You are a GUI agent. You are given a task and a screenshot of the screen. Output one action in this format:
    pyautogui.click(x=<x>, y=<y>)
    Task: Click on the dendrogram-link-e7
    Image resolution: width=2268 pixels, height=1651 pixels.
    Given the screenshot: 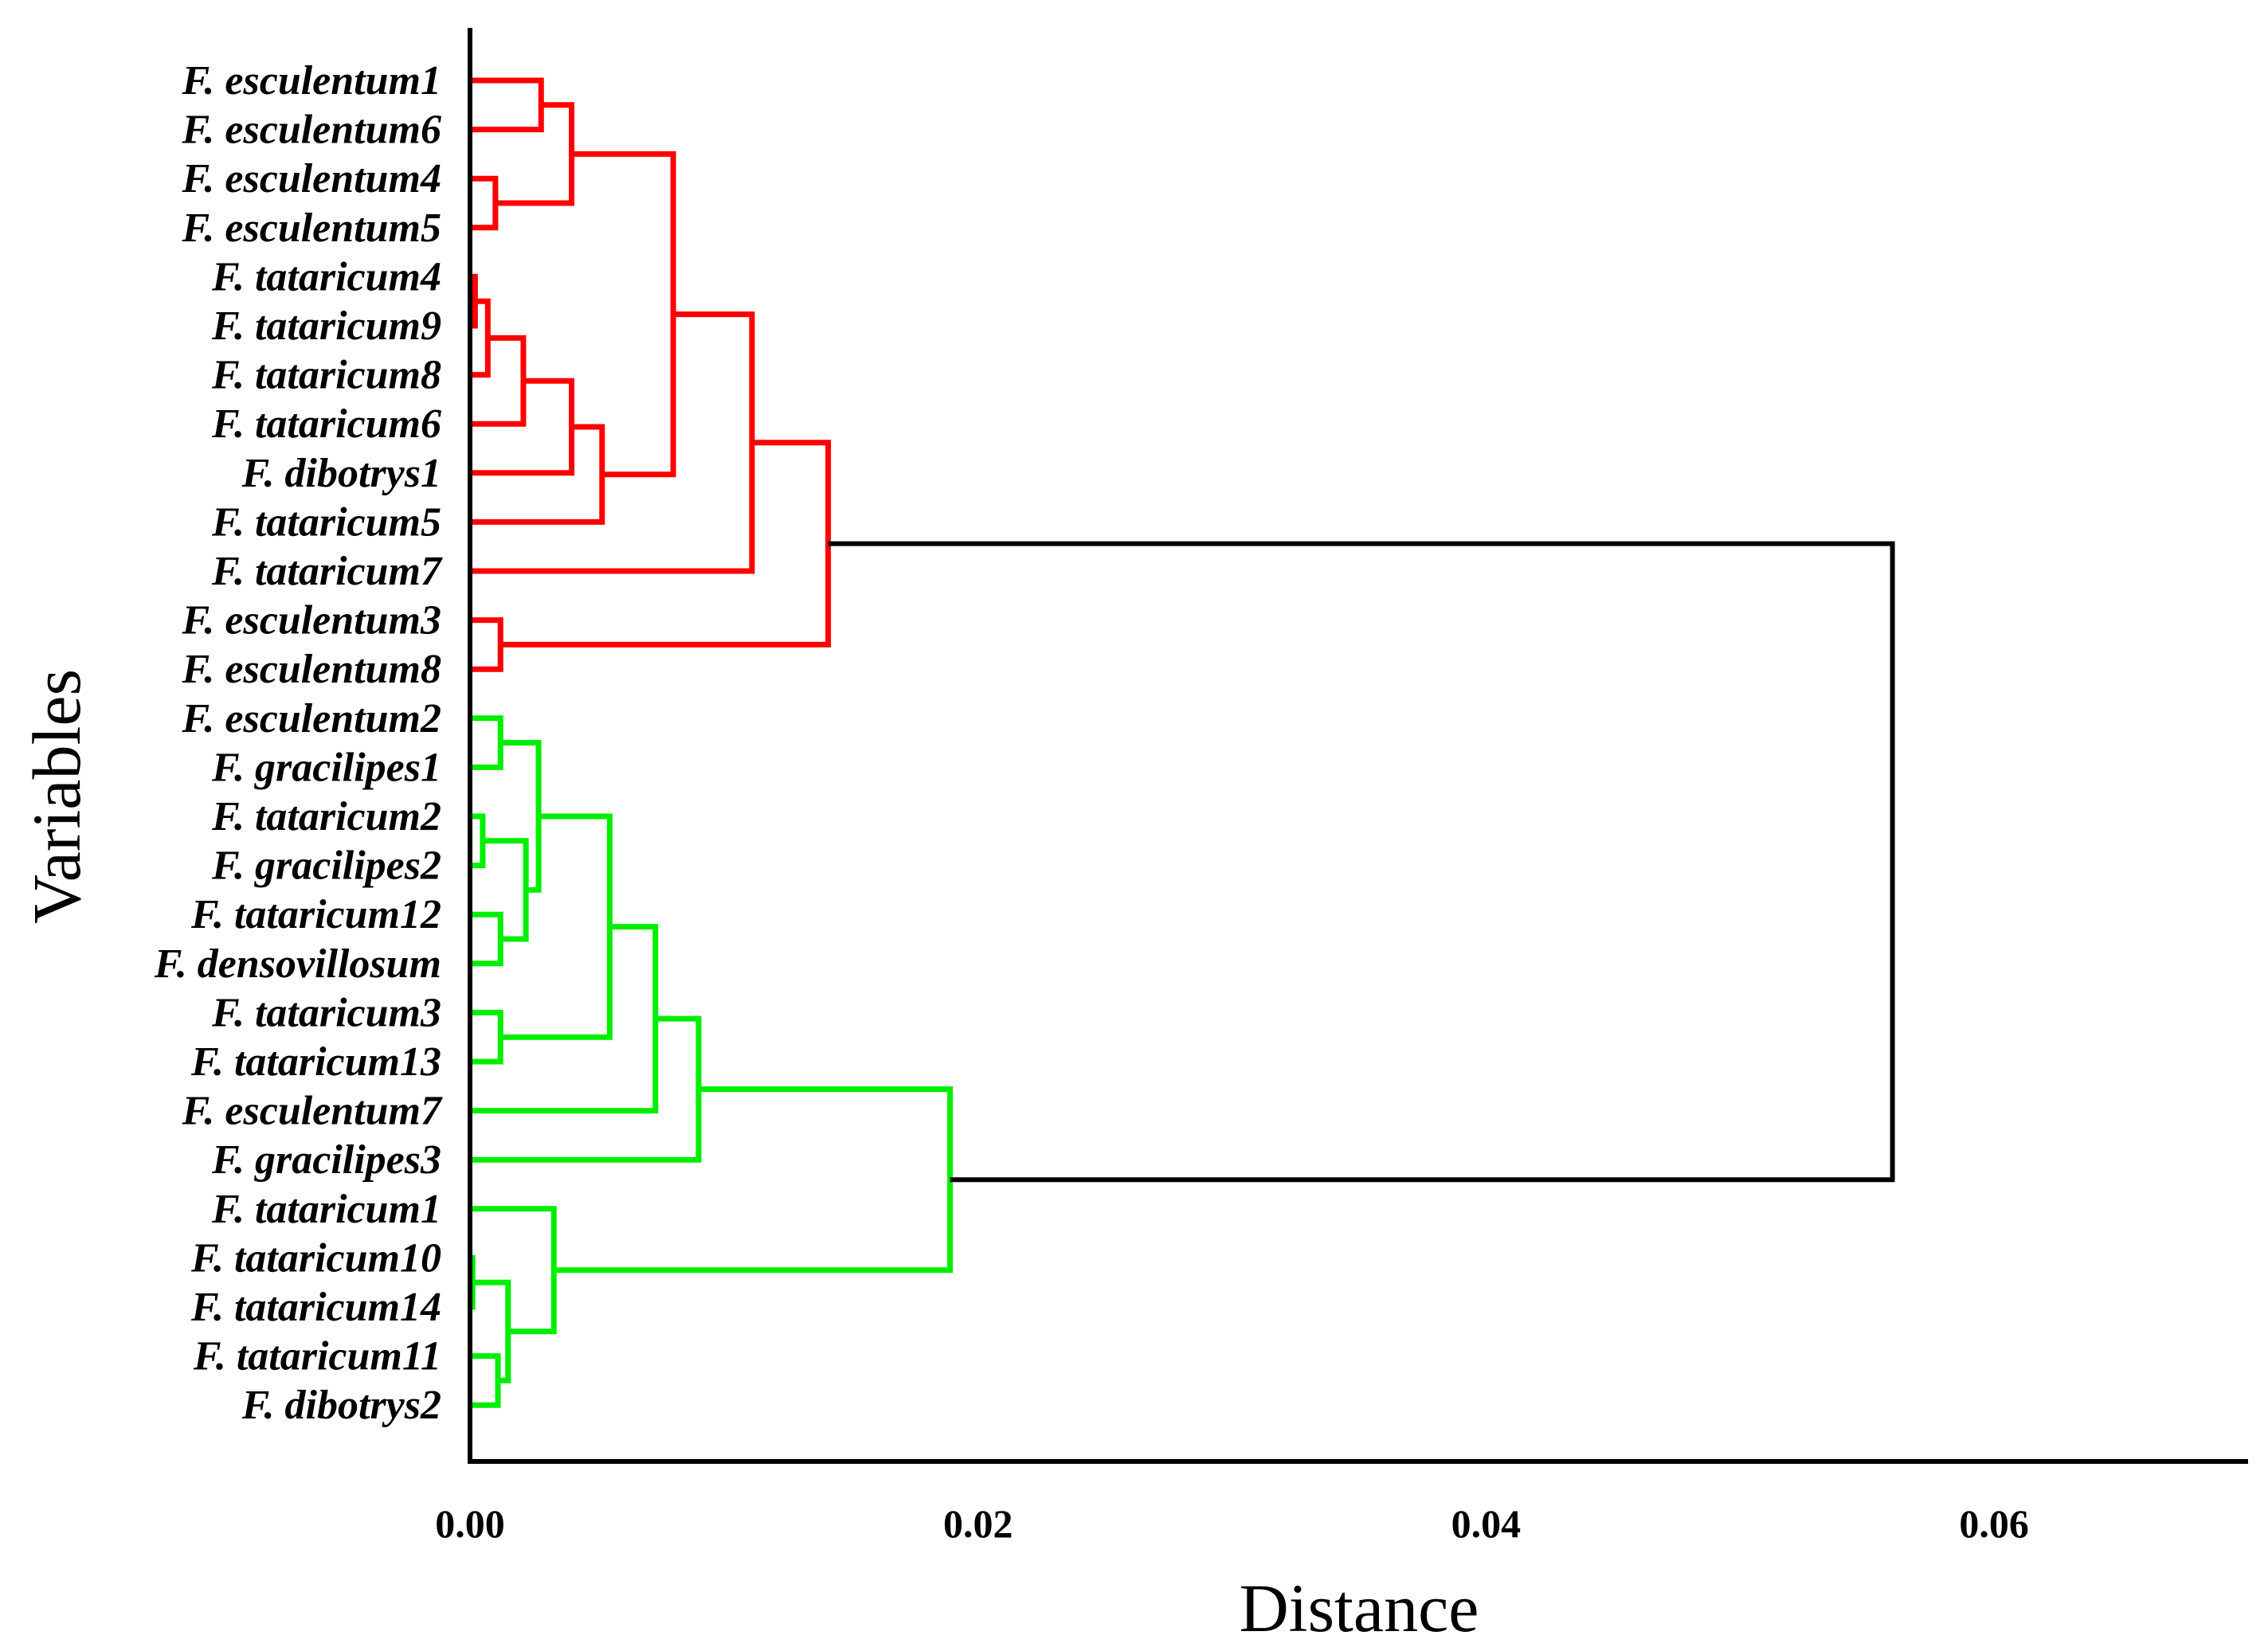 What is the action you would take?
    pyautogui.click(x=556, y=926)
    